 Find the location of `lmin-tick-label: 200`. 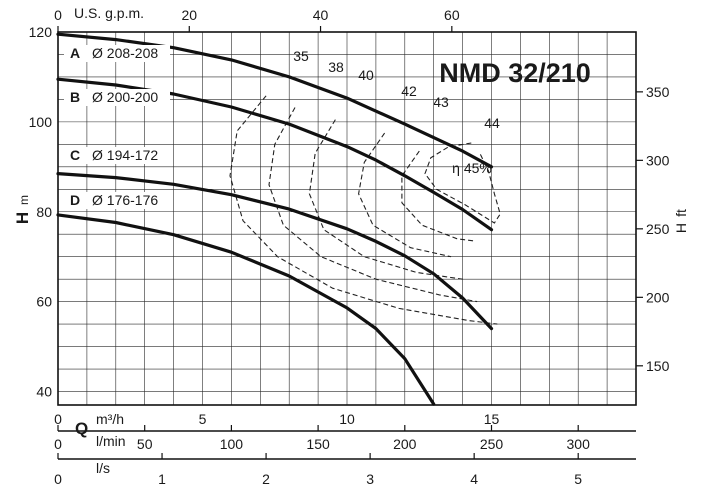

lmin-tick-label: 200 is located at coordinates (405, 444).